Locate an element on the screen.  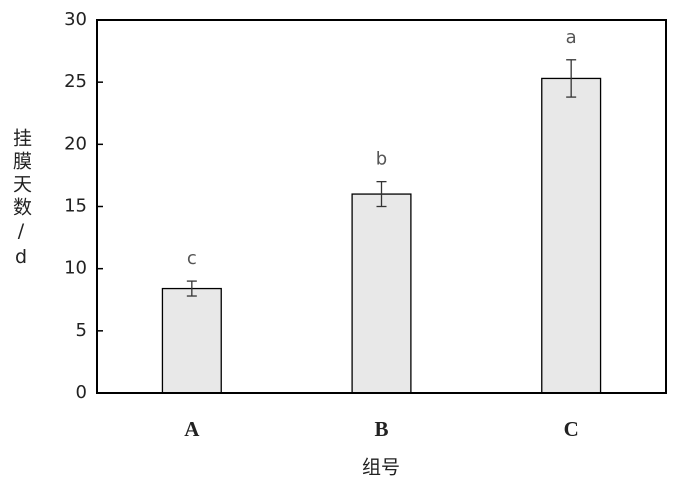
y-tick-label: 15 is located at coordinates (75, 206).